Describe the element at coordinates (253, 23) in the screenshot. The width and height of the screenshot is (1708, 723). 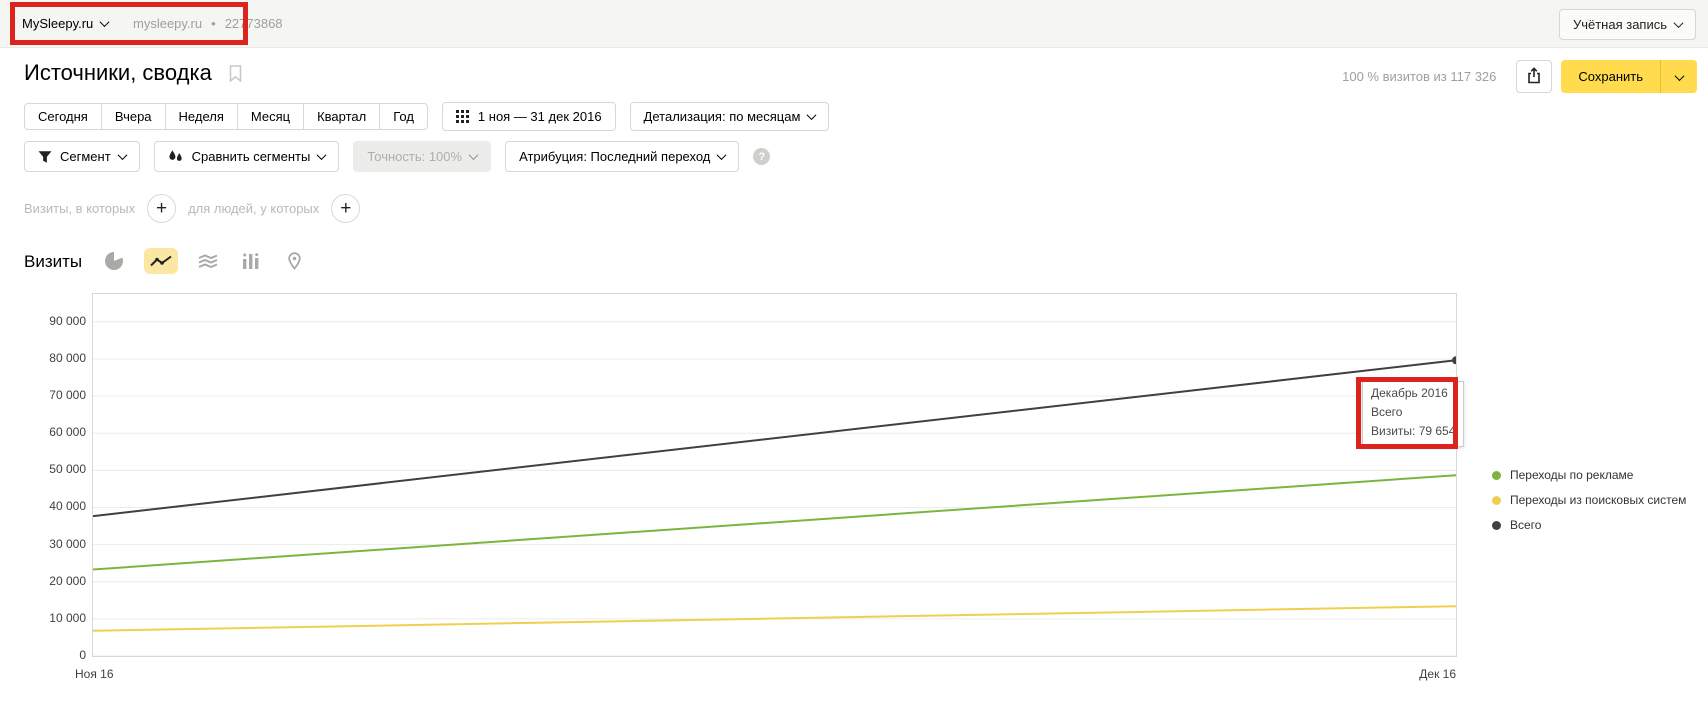
I see `counter-id: 22773868` at that location.